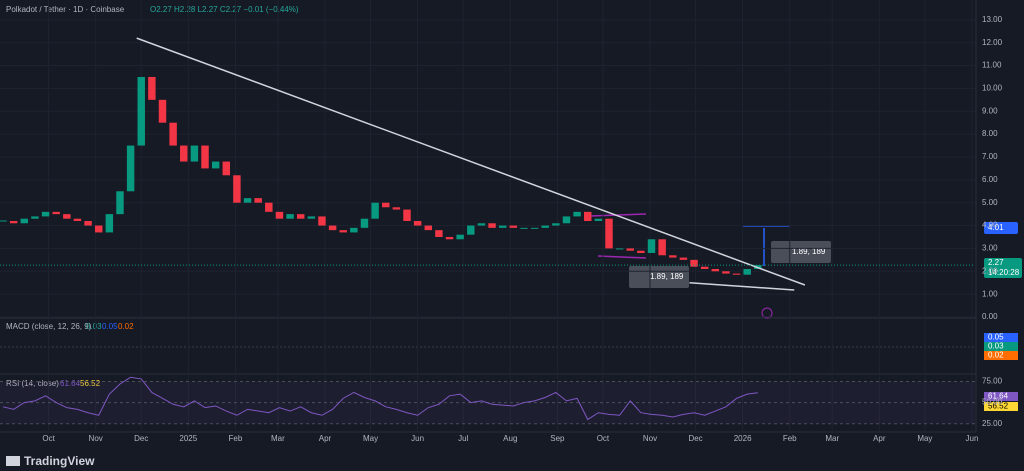 The width and height of the screenshot is (1024, 471). Describe the element at coordinates (992, 65) in the screenshot. I see `y-tick-label: 11.00` at that location.